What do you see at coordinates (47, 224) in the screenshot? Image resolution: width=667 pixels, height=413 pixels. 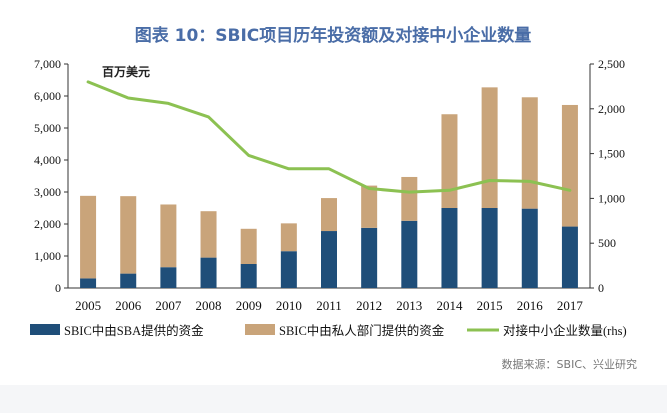 I see `y-tick-label-left: 2,000` at bounding box center [47, 224].